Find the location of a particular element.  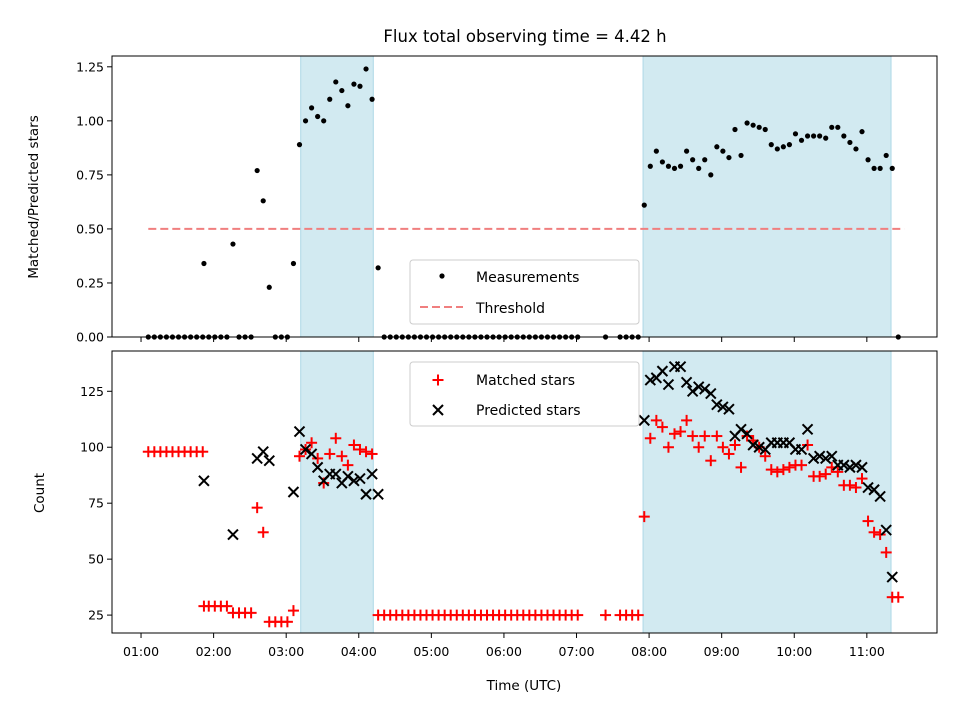

legend-threshold-label: Threshold is located at coordinates (510, 309).